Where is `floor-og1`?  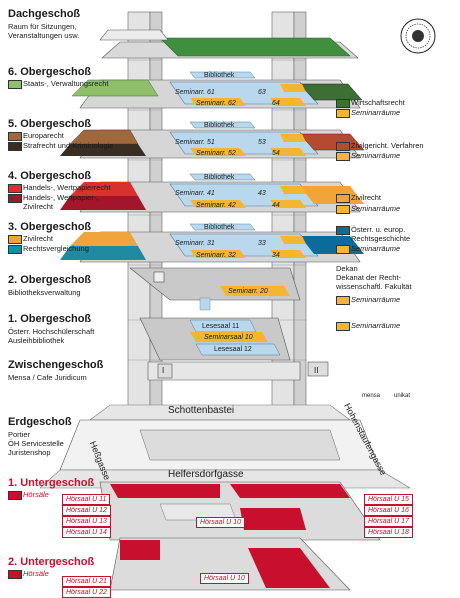
floor-og1 is located at coordinates (215, 339).